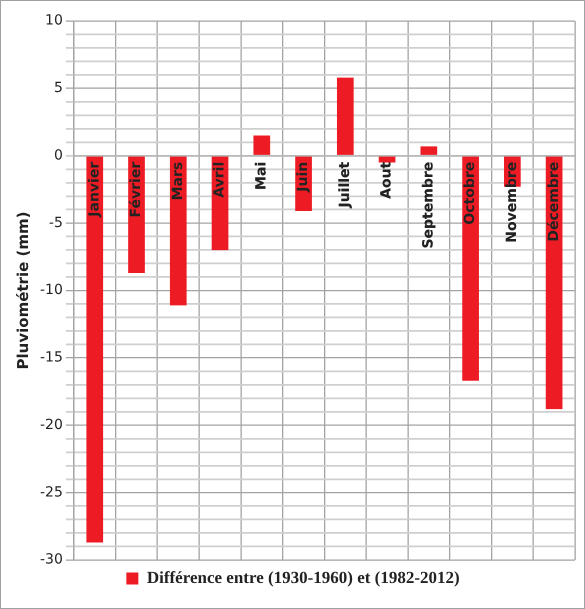  Describe the element at coordinates (51, 290) in the screenshot. I see `y-tick-label: -10` at that location.